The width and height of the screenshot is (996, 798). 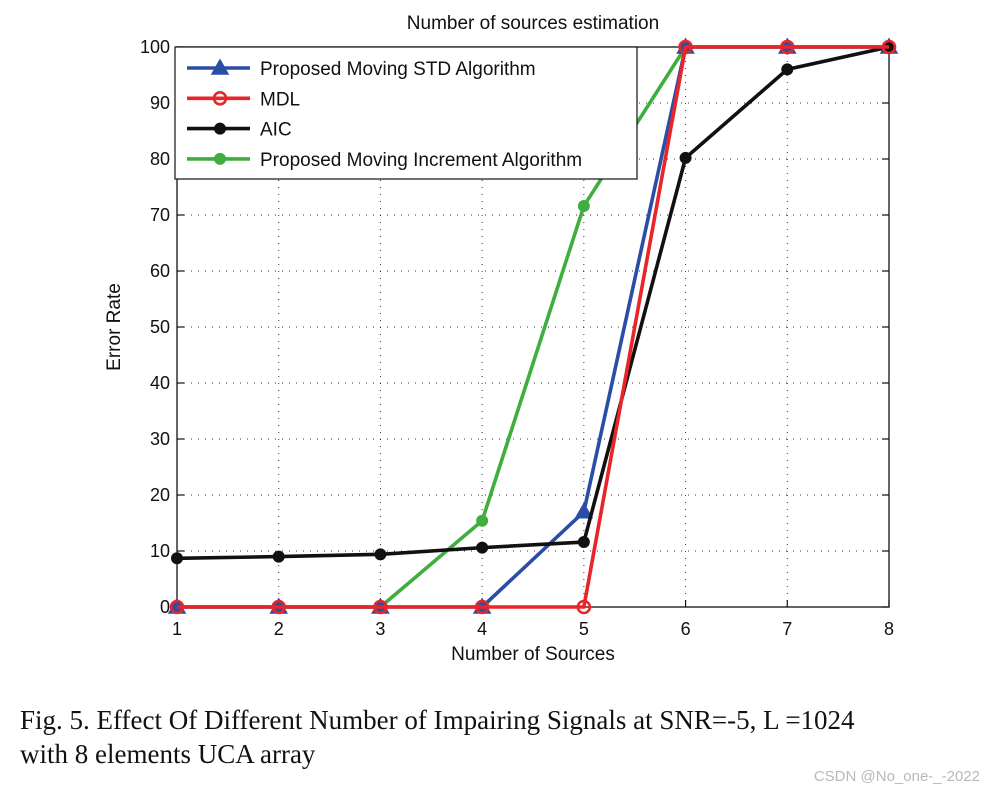 What do you see at coordinates (160, 215) in the screenshot?
I see `y-tick-label: 70` at bounding box center [160, 215].